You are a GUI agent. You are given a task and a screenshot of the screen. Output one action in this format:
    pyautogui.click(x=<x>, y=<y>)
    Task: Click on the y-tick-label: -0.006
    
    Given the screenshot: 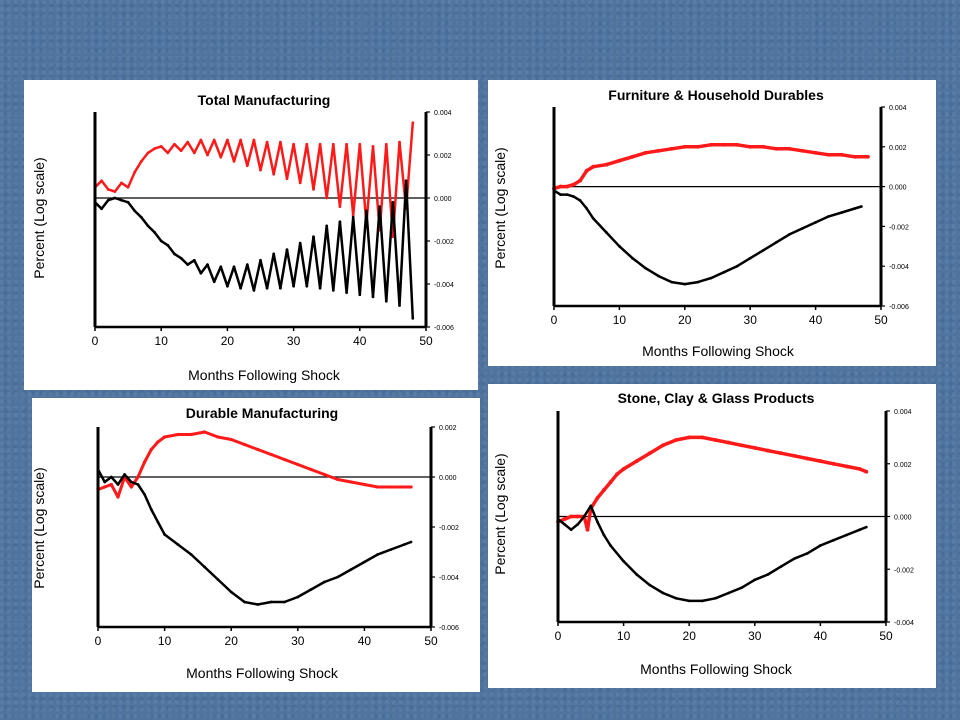 What is the action you would take?
    pyautogui.click(x=444, y=328)
    